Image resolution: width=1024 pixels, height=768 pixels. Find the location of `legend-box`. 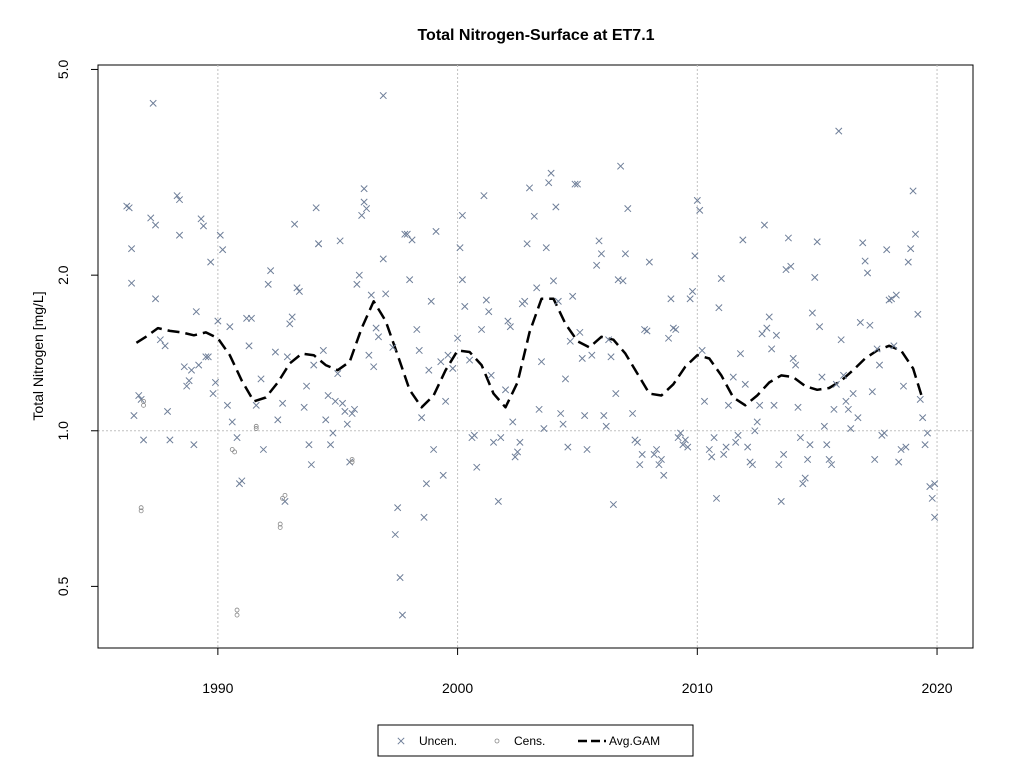

legend-box is located at coordinates (535, 740).